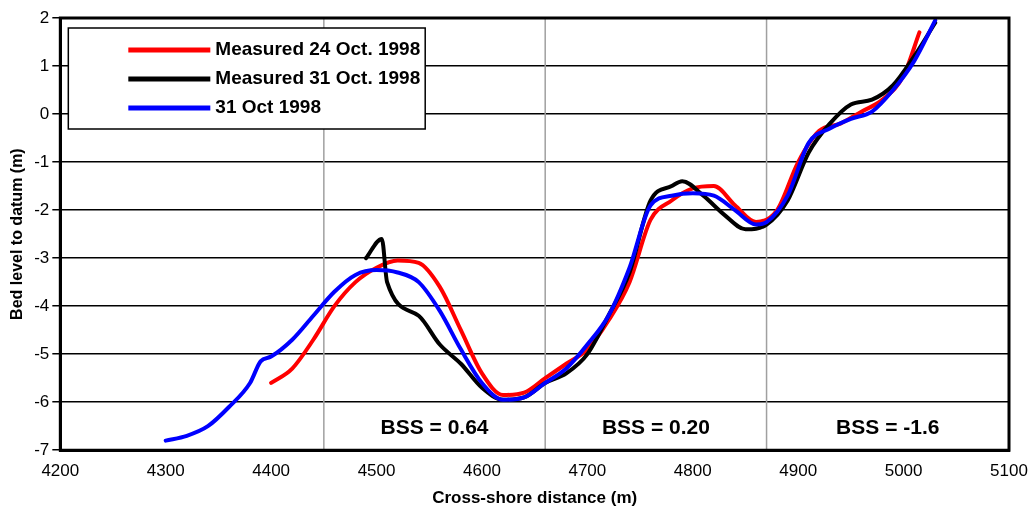  What do you see at coordinates (903, 471) in the screenshot?
I see `x-tick-label: 5000` at bounding box center [903, 471].